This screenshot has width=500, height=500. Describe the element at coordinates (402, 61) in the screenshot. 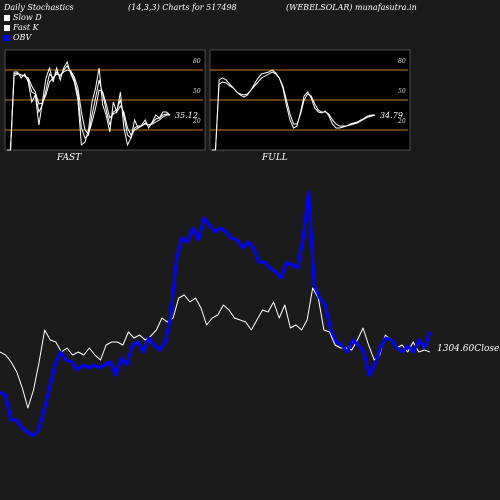

I see `full-level-label-80: 80` at that location.